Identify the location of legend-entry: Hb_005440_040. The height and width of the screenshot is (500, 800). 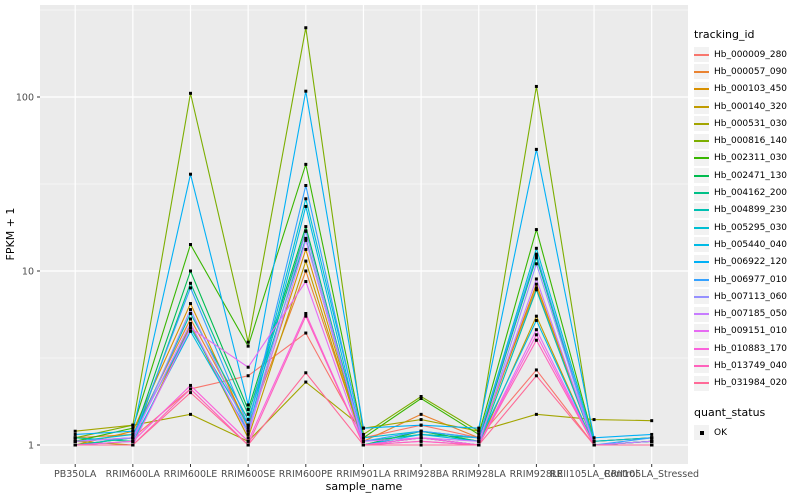
(744, 244).